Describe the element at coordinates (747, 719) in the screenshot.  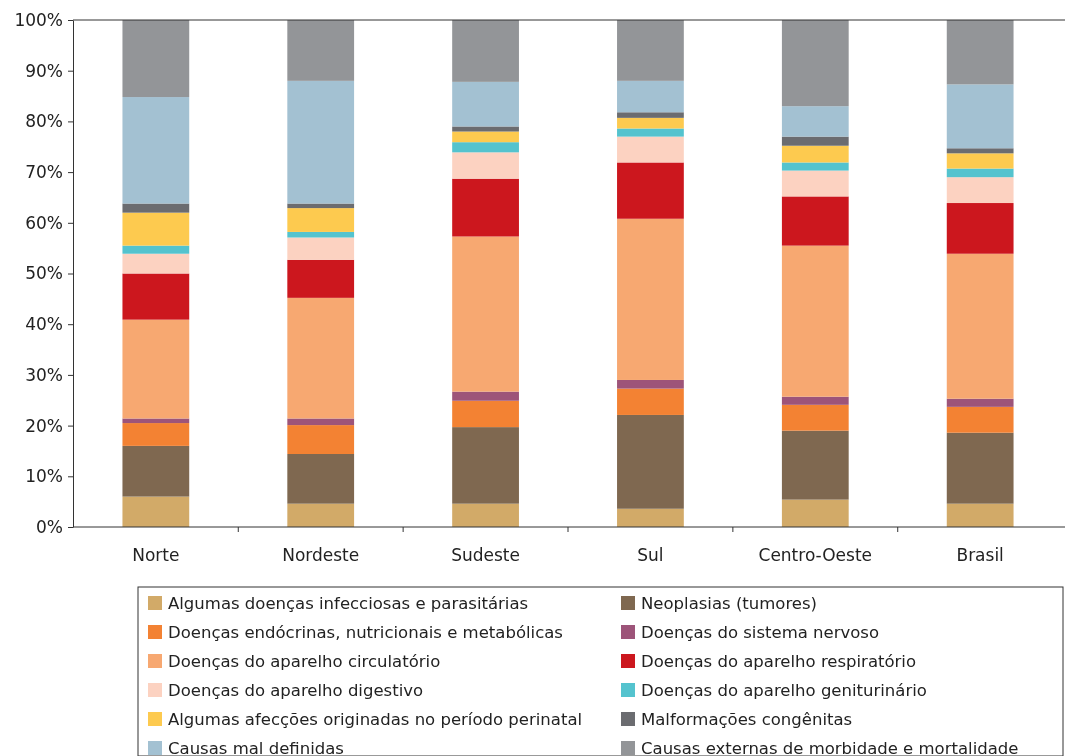
I see `legend-label: Malformações congênitas` at that location.